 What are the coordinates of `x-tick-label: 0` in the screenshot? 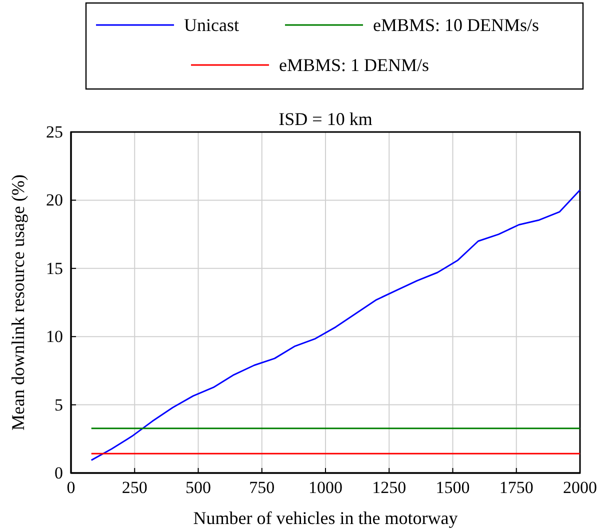 It's located at (71, 488).